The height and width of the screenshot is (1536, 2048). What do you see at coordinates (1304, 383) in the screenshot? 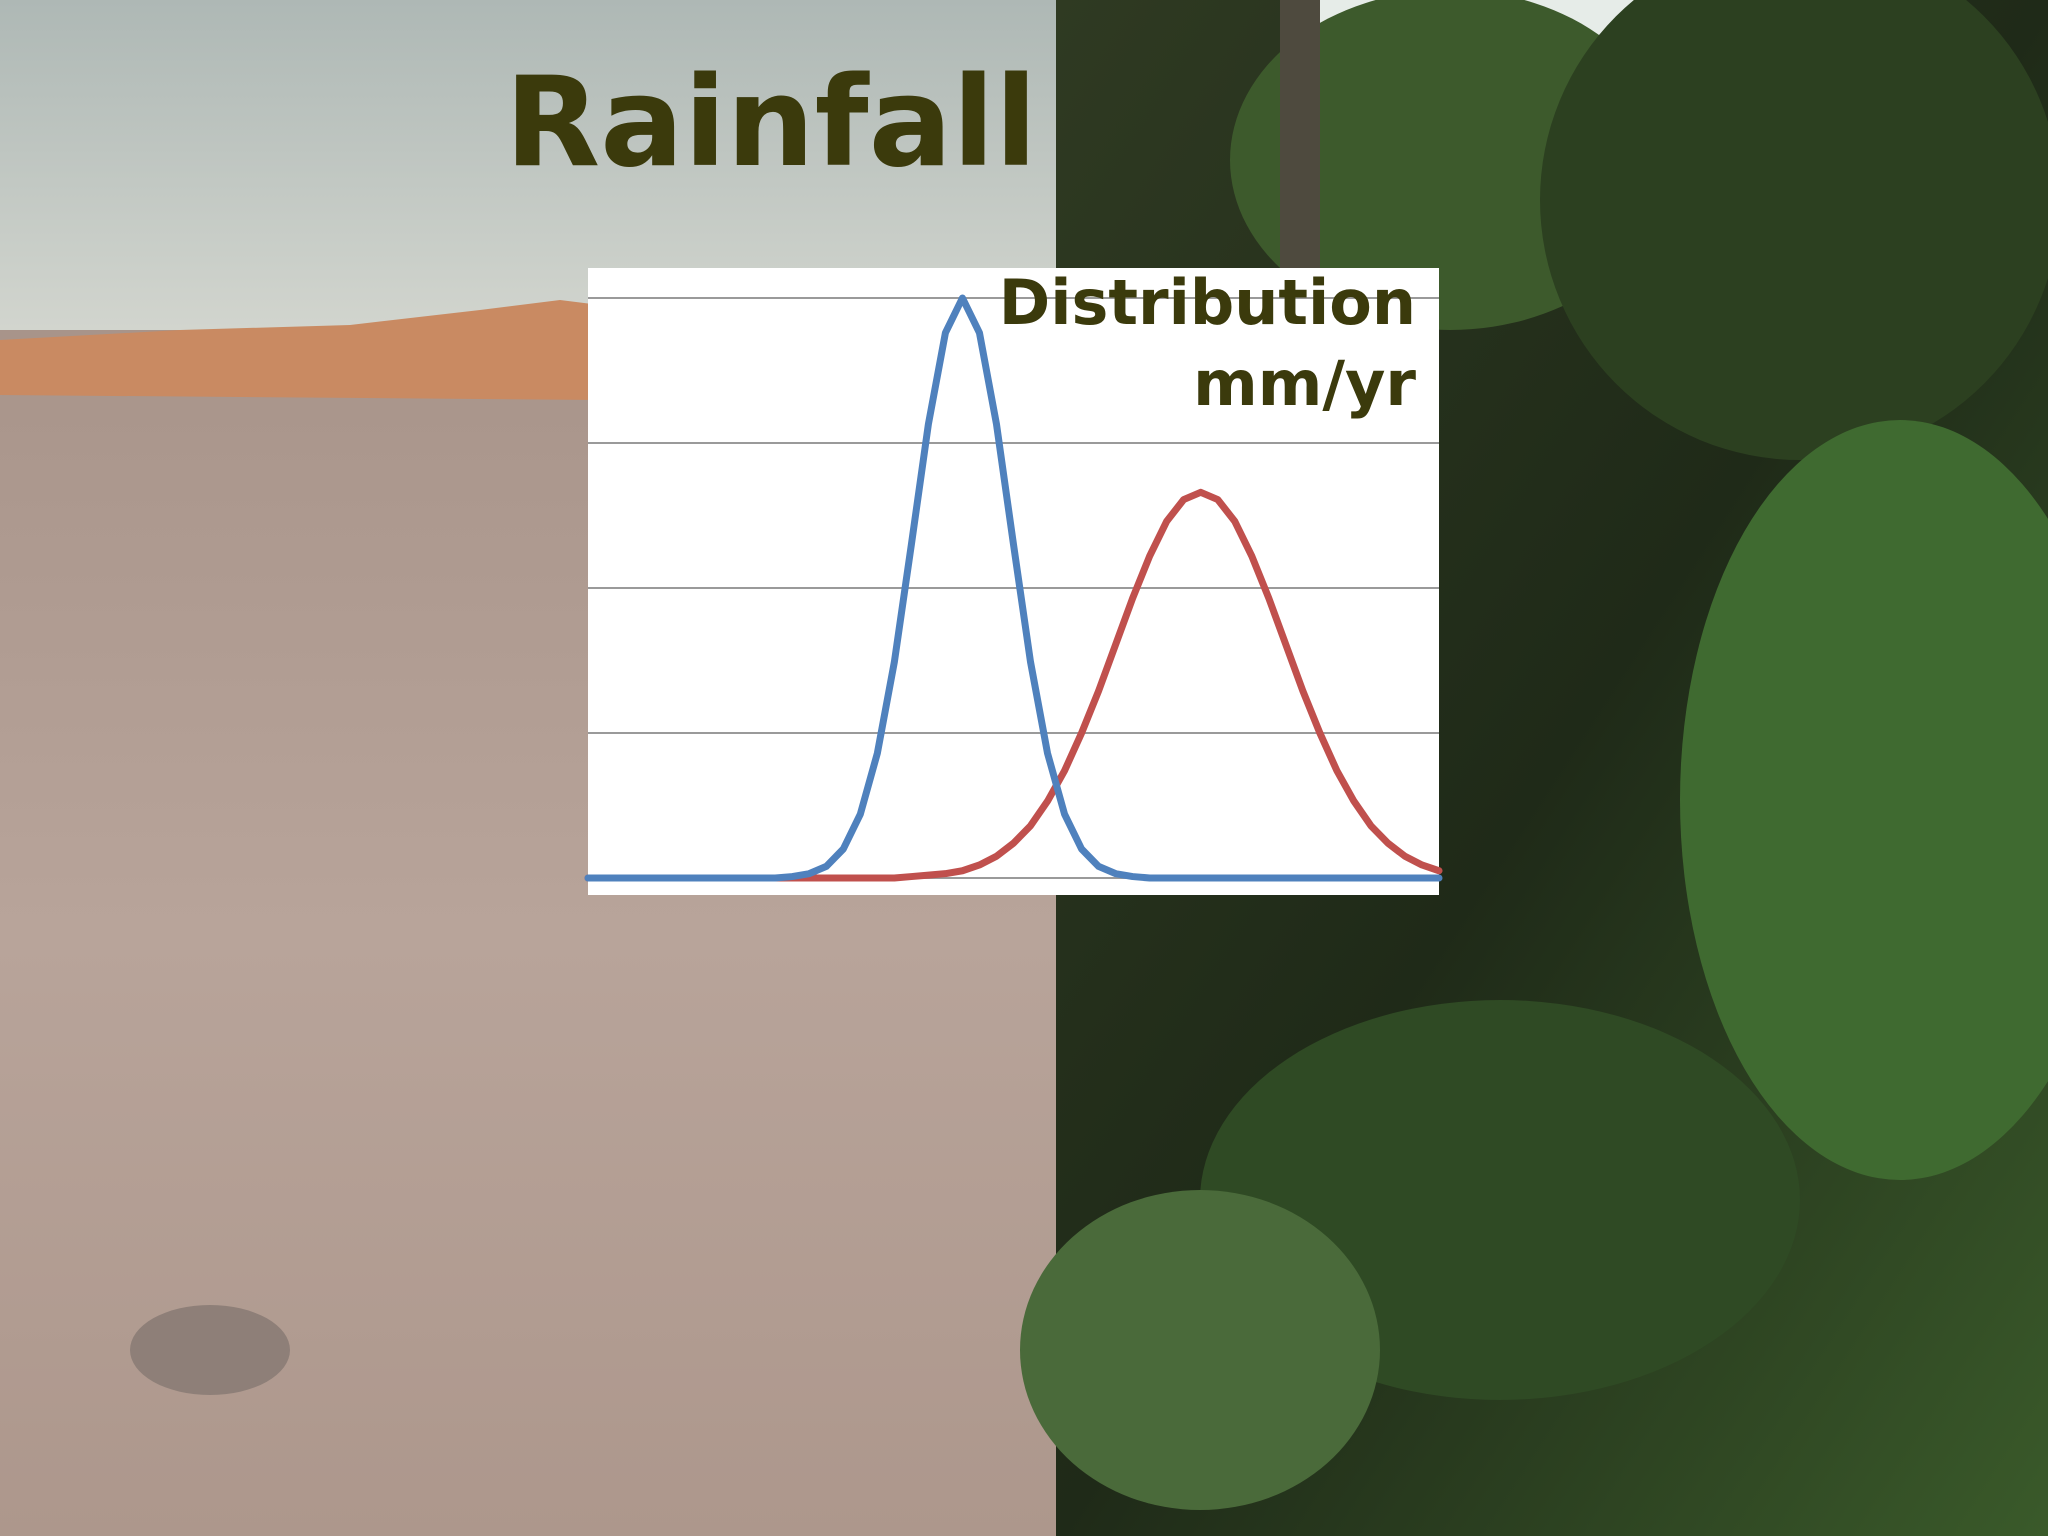
I see `annotation: mm/yr` at bounding box center [1304, 383].